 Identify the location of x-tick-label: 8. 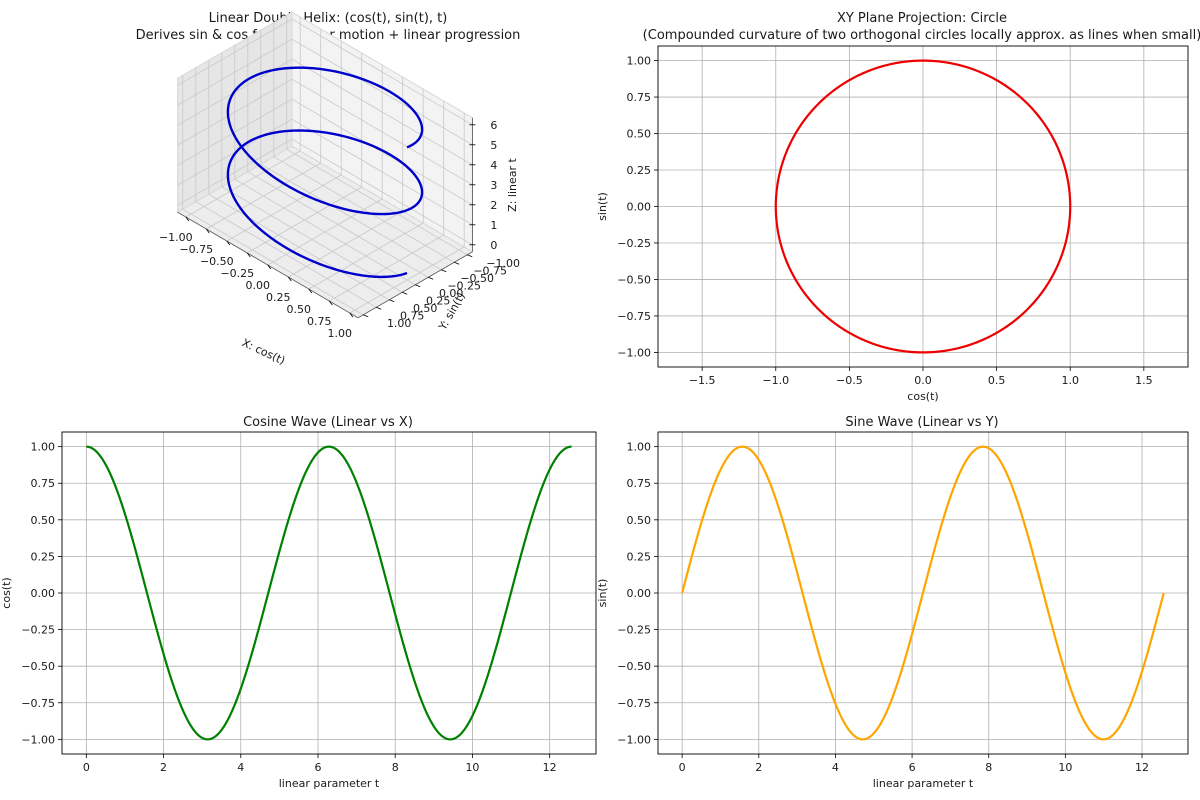
(988, 767).